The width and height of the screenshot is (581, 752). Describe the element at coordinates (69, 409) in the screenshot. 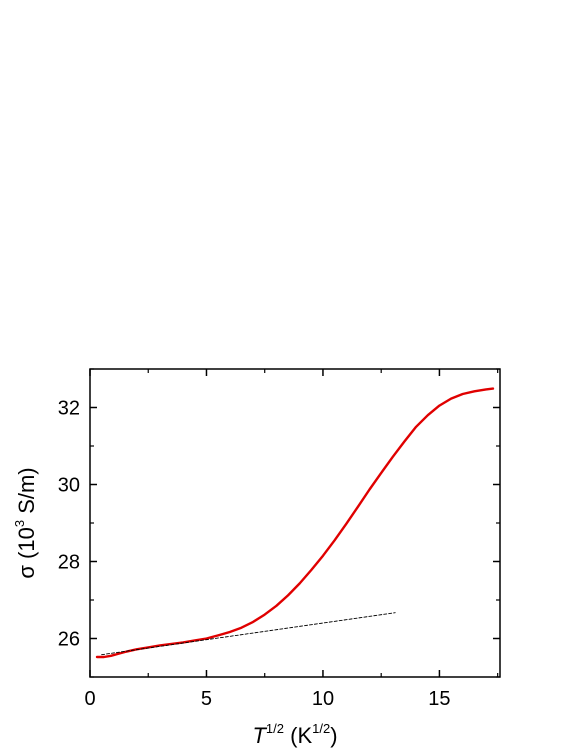

I see `y-tick-label: 32` at that location.